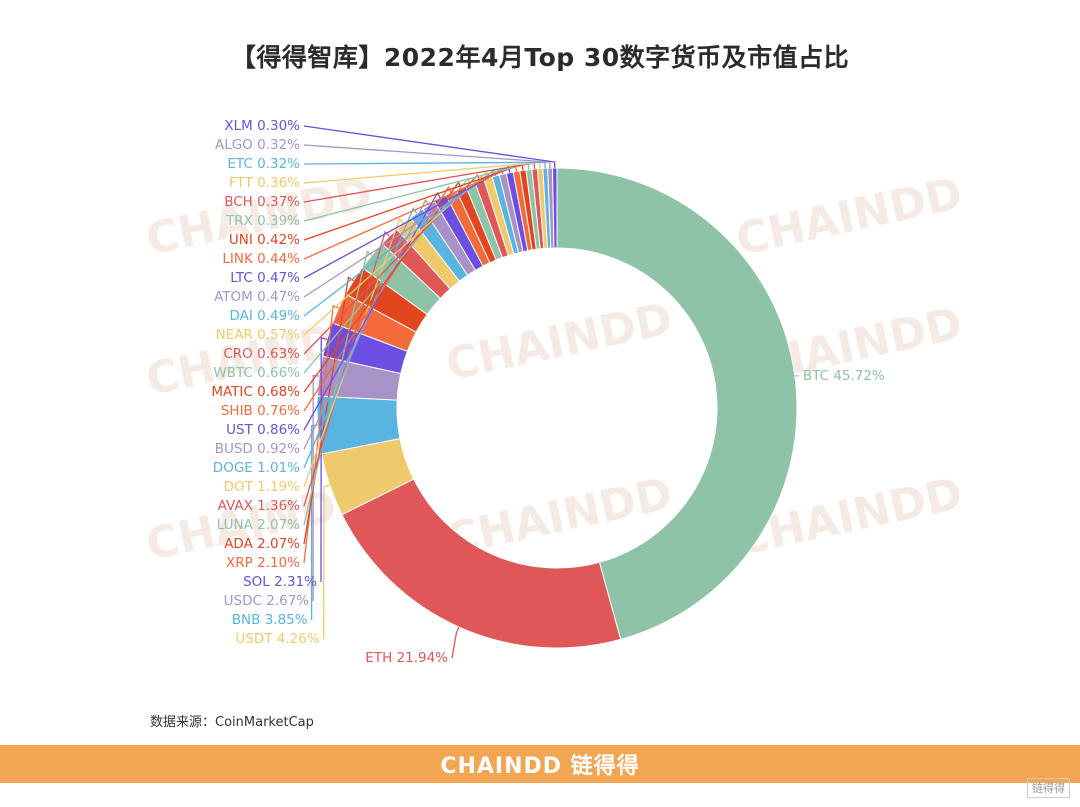 This screenshot has width=1080, height=807. What do you see at coordinates (255, 392) in the screenshot?
I see `label-matic: MATIC 0.68%` at bounding box center [255, 392].